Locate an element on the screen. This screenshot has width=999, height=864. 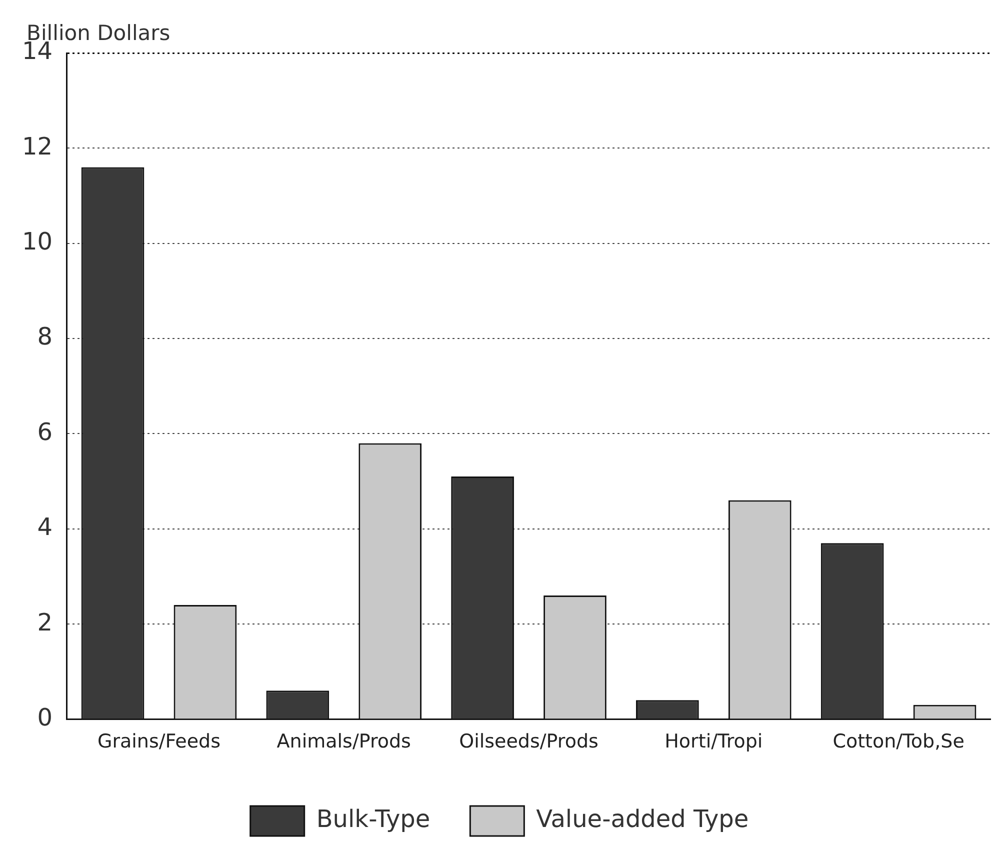
y-tick-label: 6 is located at coordinates (45, 432).